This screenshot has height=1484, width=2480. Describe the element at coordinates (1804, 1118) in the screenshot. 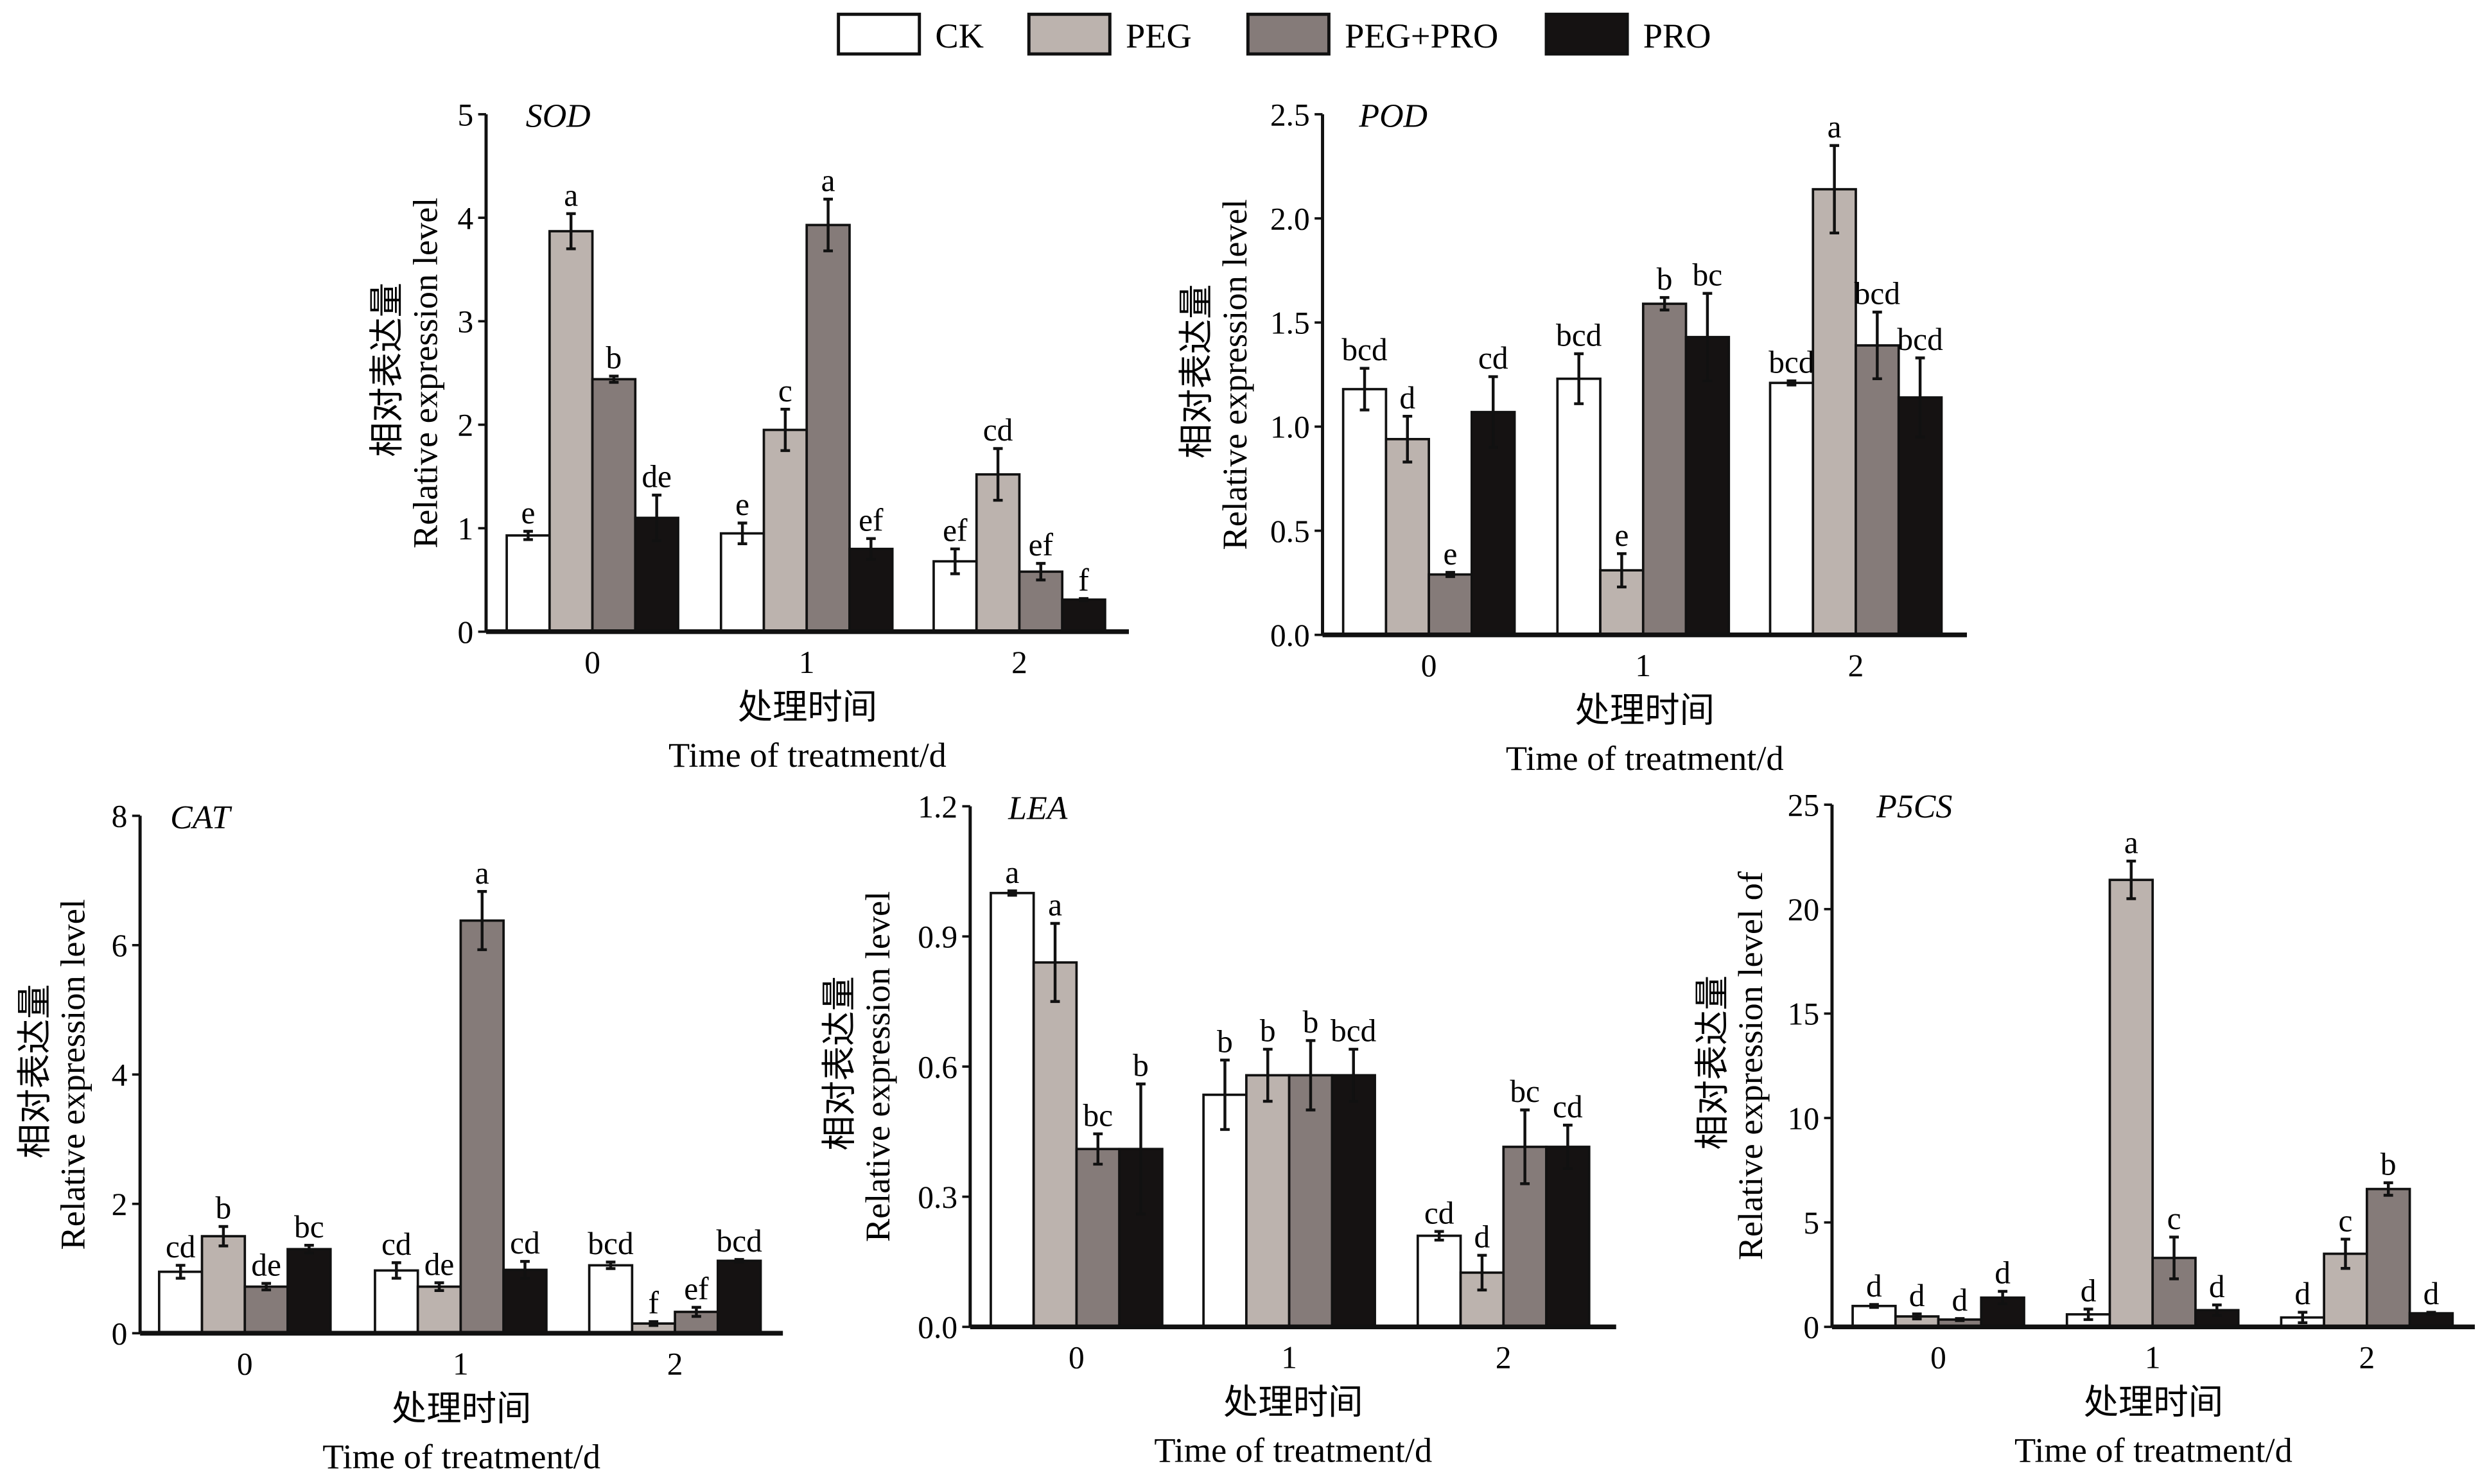

I see `y-tick-label: 10` at that location.